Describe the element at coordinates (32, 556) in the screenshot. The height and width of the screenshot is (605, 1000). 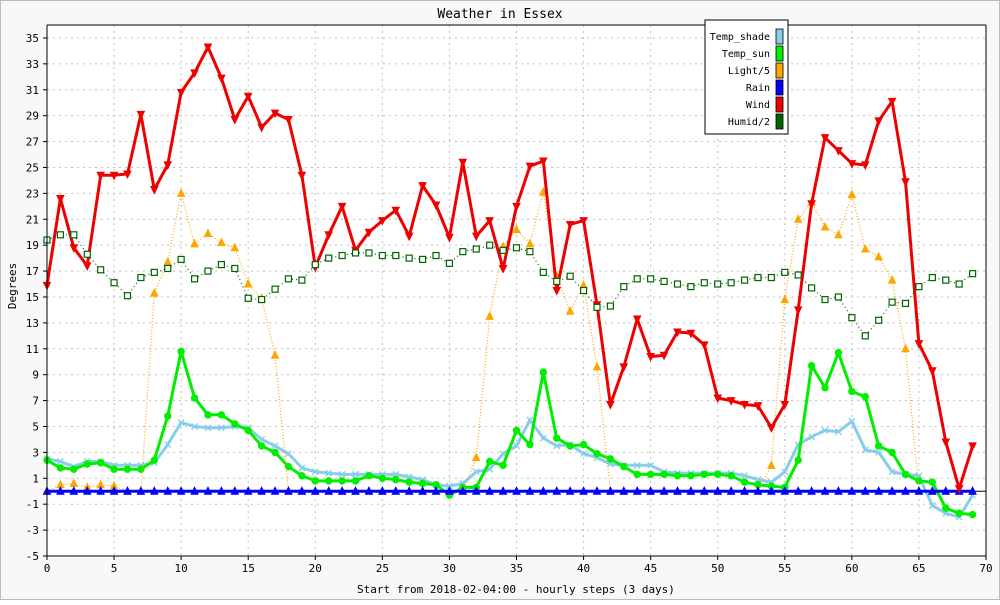
I see `y-tick-label: -5` at that location.